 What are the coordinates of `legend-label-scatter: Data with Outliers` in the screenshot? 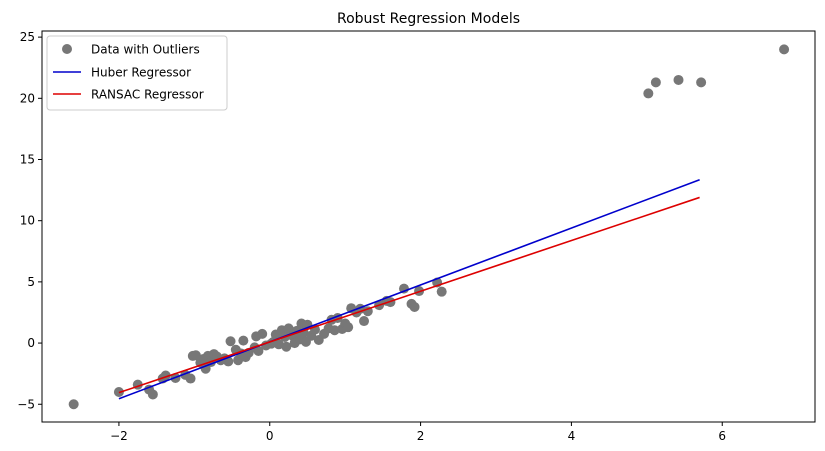 It's located at (145, 50).